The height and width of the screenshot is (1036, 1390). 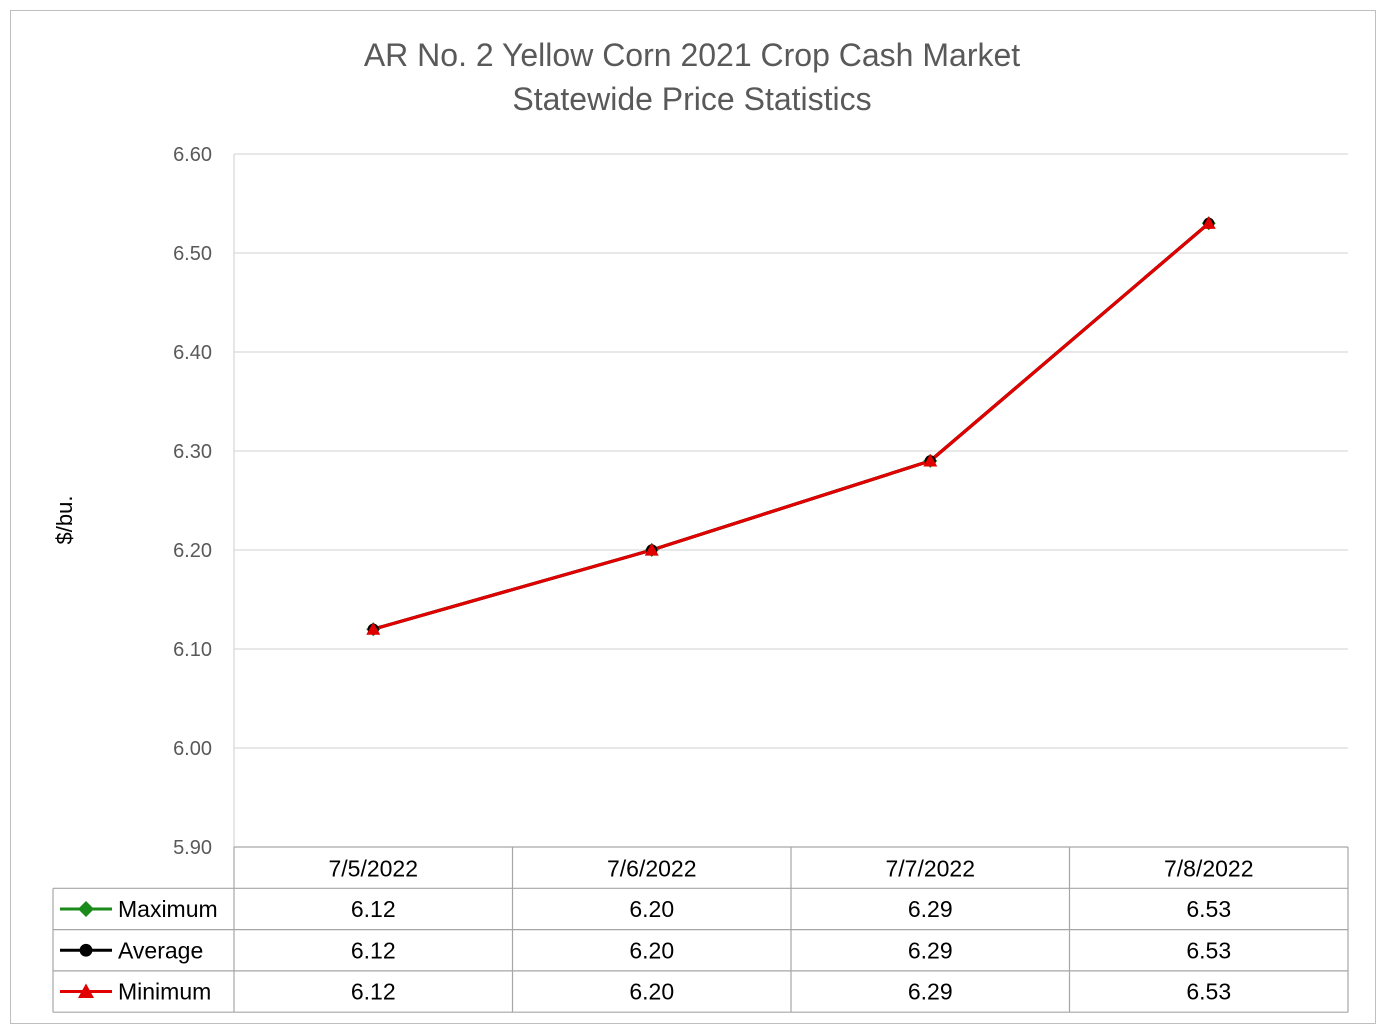 I want to click on y-tick-label: 6.50, so click(x=192, y=254).